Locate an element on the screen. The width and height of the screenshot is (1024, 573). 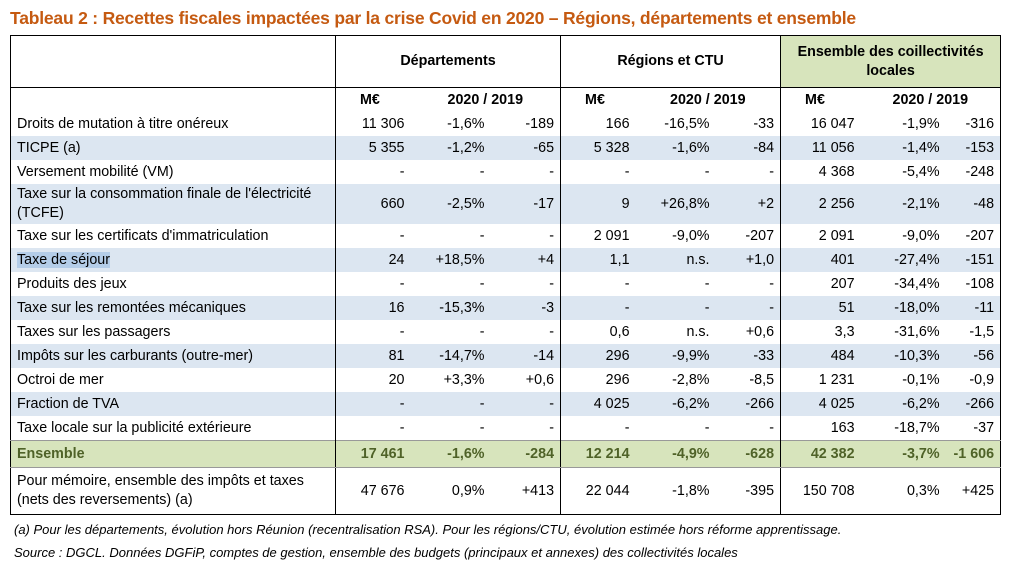
cell: +3,3% is located at coordinates (464, 379).